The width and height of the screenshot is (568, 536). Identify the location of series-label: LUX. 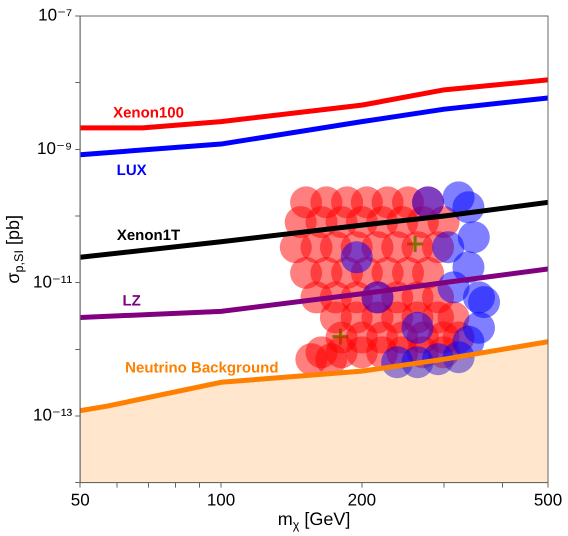
(131, 170).